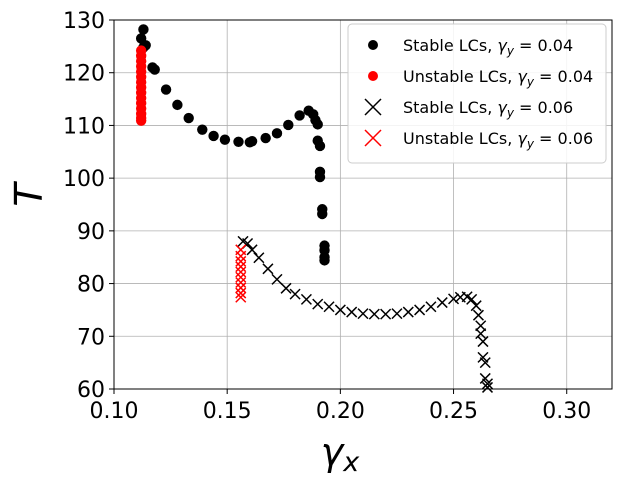  I want to click on legend-entry: Stable LCs, γy = 0.04, so click(470, 47).